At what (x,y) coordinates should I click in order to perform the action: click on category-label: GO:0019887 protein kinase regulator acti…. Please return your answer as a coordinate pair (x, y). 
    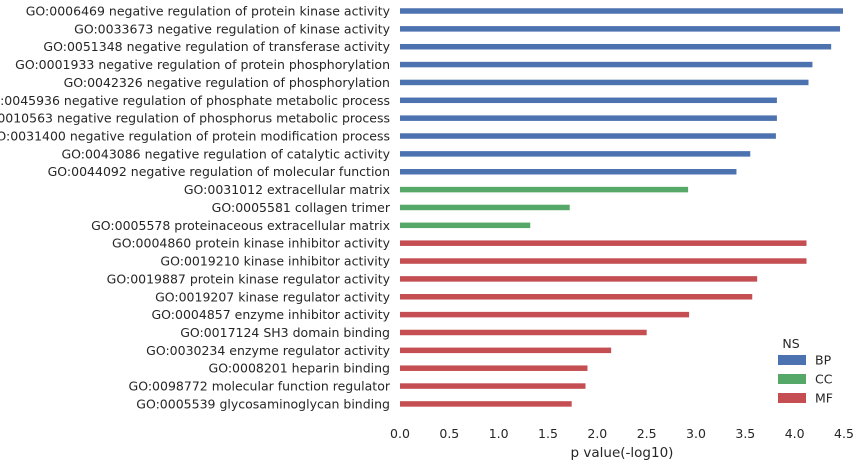
    Looking at the image, I should click on (249, 278).